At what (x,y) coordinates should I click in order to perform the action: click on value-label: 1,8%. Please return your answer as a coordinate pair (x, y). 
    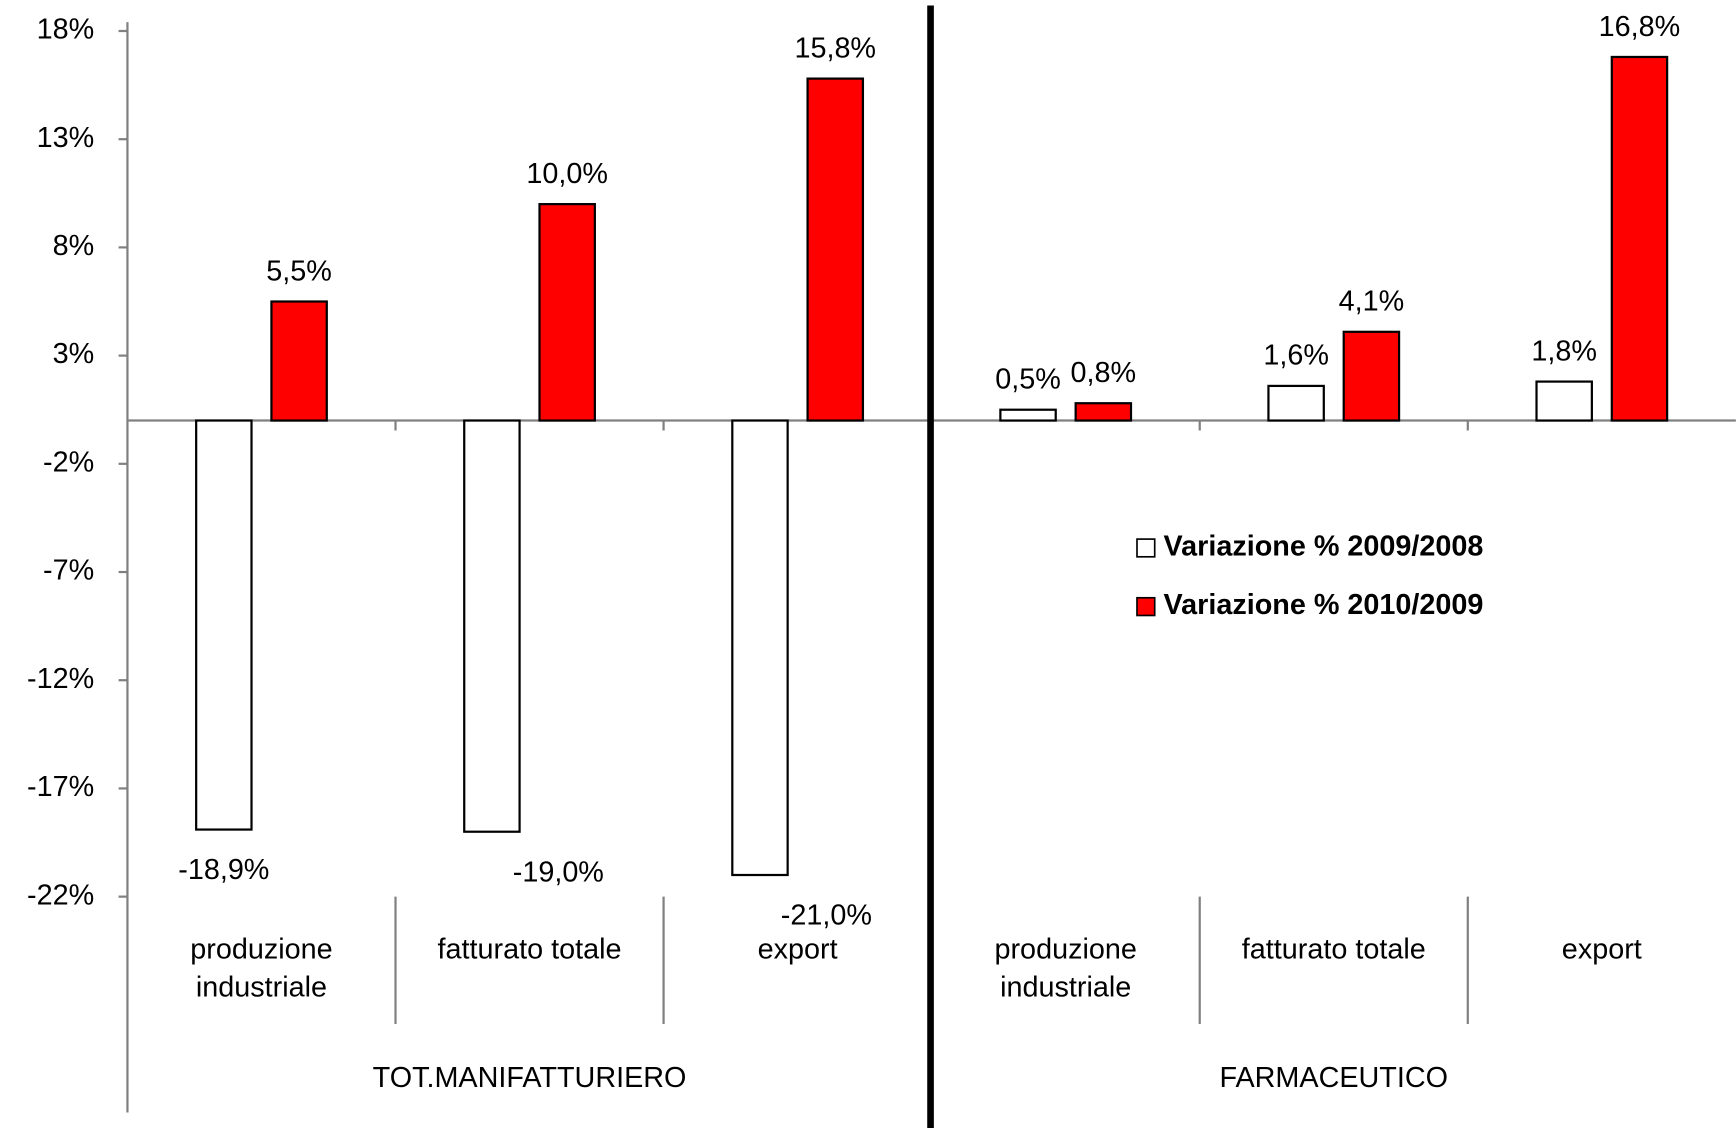
    Looking at the image, I should click on (1564, 351).